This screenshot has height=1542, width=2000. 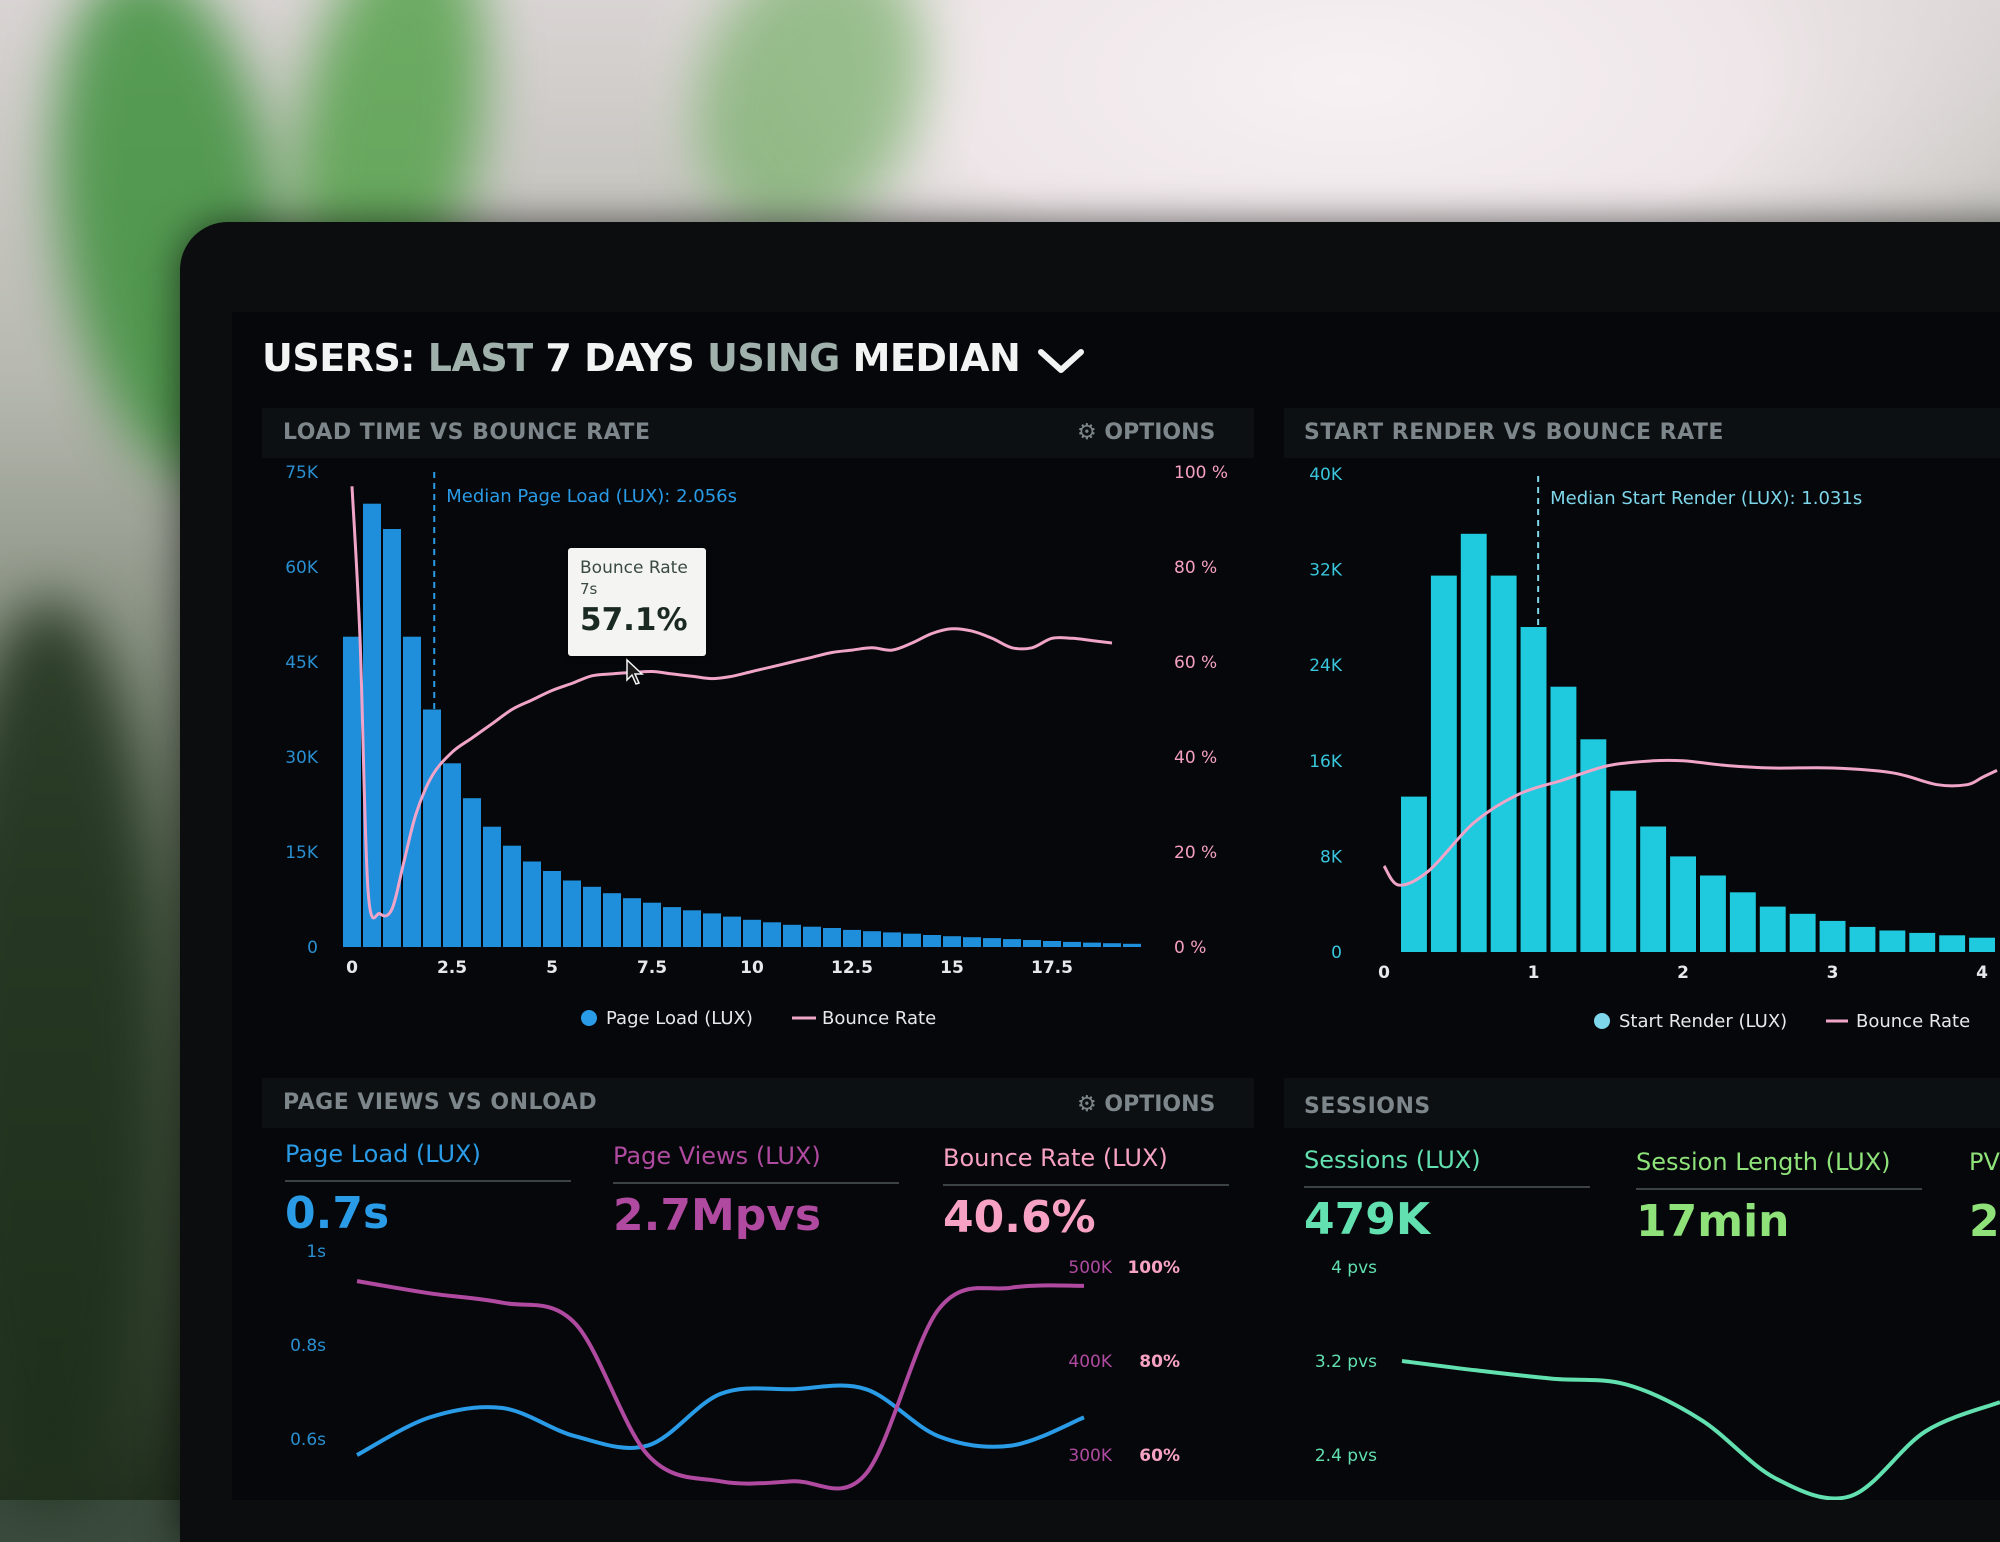 I want to click on kpi-label-sessions: Sessions (LUX), so click(x=1392, y=1160).